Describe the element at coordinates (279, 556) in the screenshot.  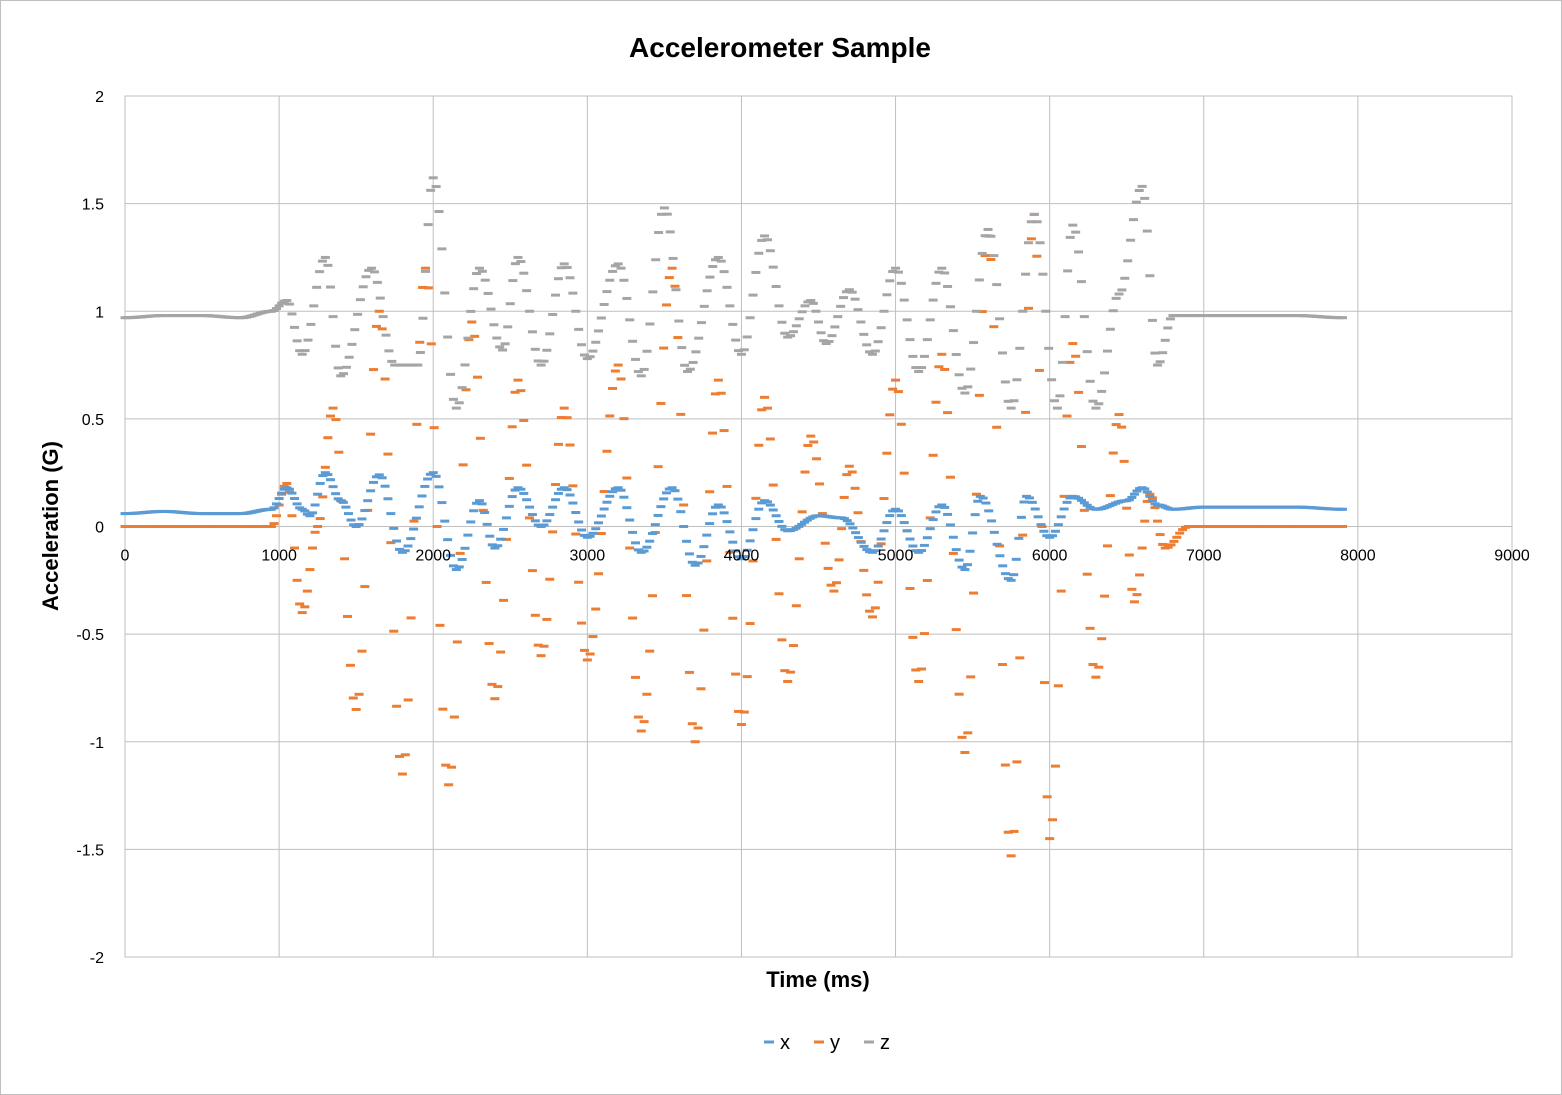
I see `x-tick-label: 1000` at that location.